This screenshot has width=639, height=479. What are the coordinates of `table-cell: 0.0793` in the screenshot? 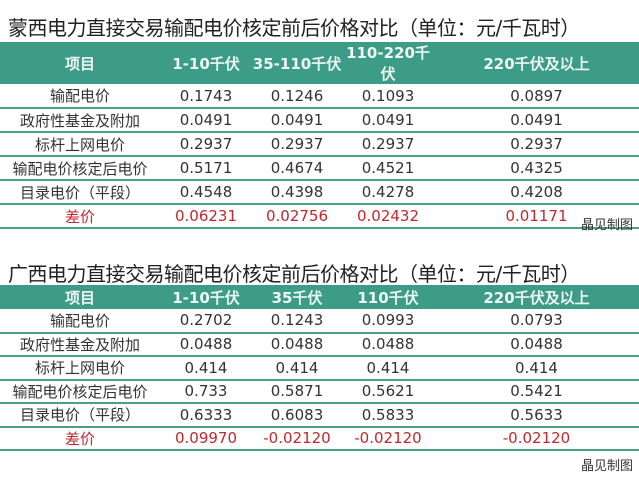 It's located at (536, 321).